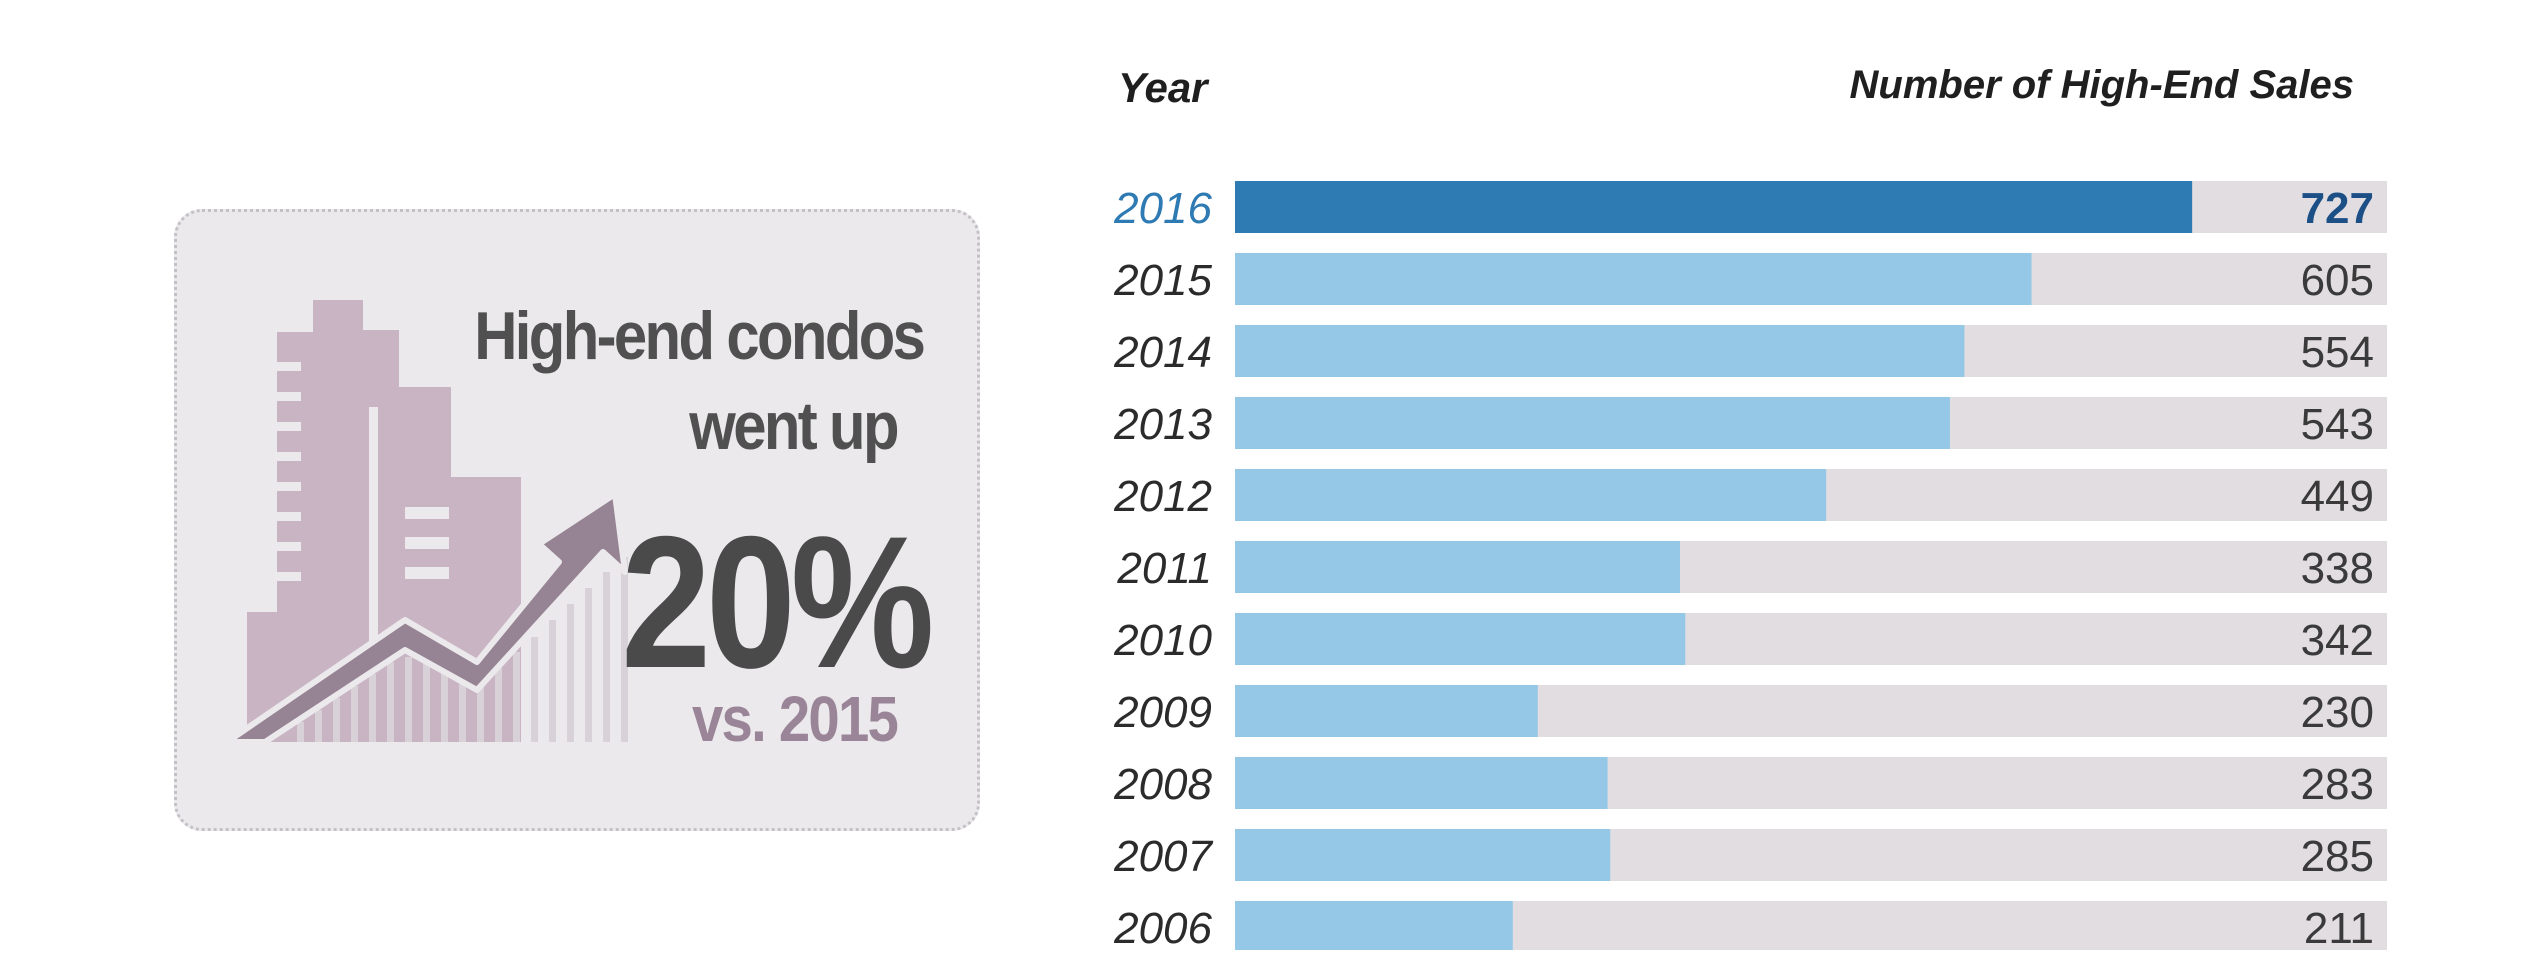 This screenshot has width=2533, height=954. What do you see at coordinates (1531, 495) in the screenshot?
I see `bar-2012` at bounding box center [1531, 495].